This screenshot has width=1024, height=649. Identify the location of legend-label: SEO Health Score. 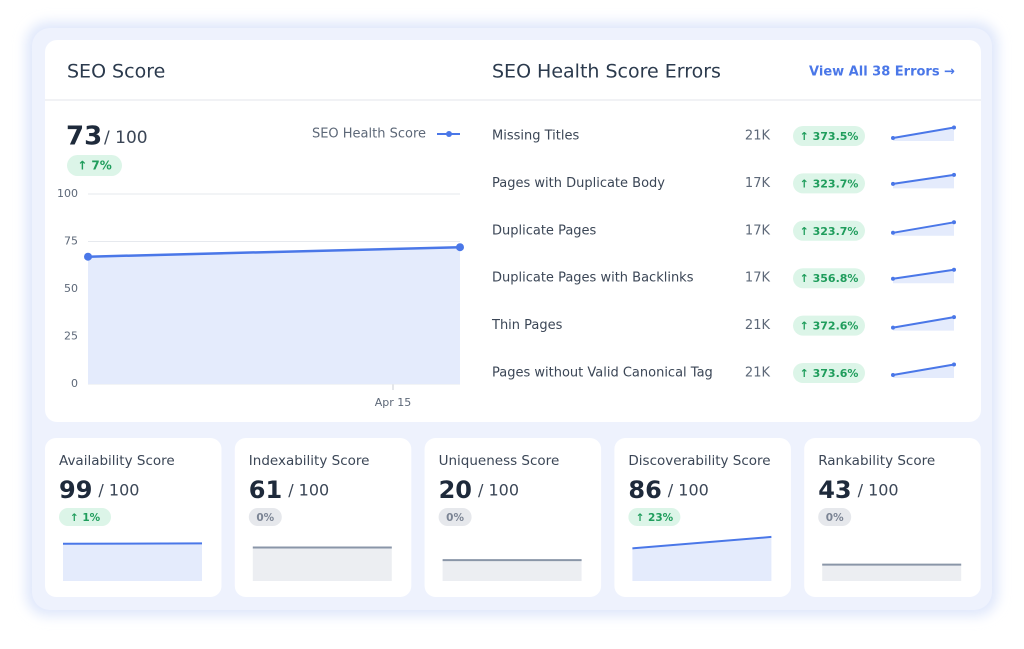
(369, 134).